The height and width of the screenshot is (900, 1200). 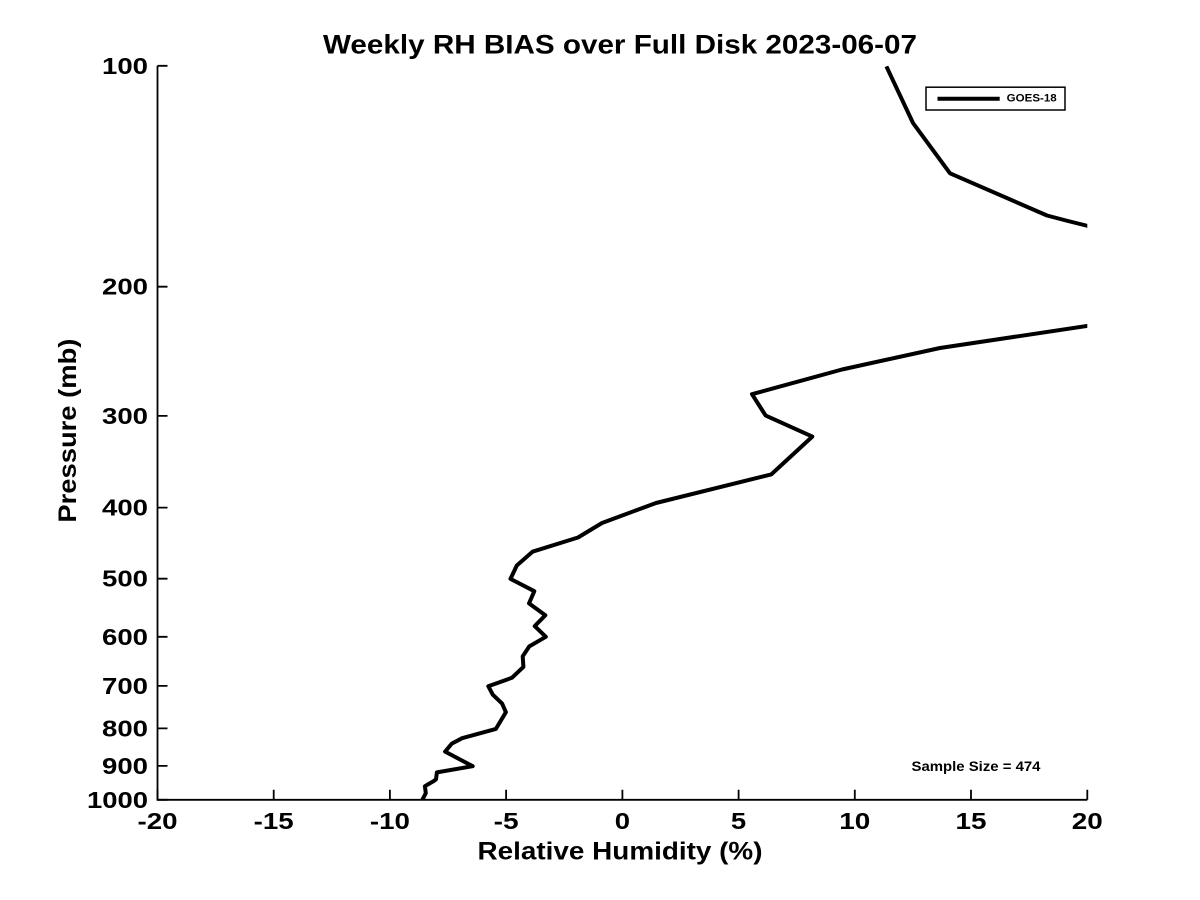 I want to click on svg-text: -15, so click(x=274, y=821).